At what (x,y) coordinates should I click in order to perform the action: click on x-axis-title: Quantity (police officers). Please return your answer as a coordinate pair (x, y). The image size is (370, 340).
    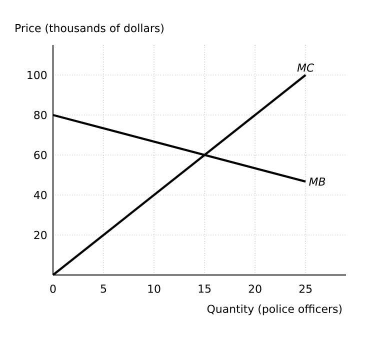
    Looking at the image, I should click on (274, 310).